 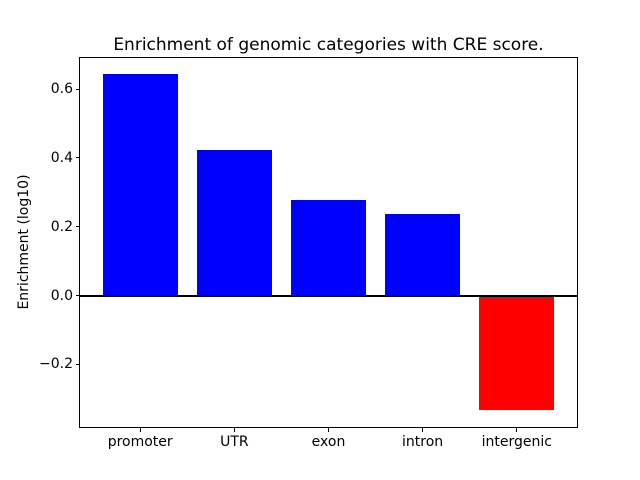 What do you see at coordinates (140, 185) in the screenshot?
I see `bar-promoter` at bounding box center [140, 185].